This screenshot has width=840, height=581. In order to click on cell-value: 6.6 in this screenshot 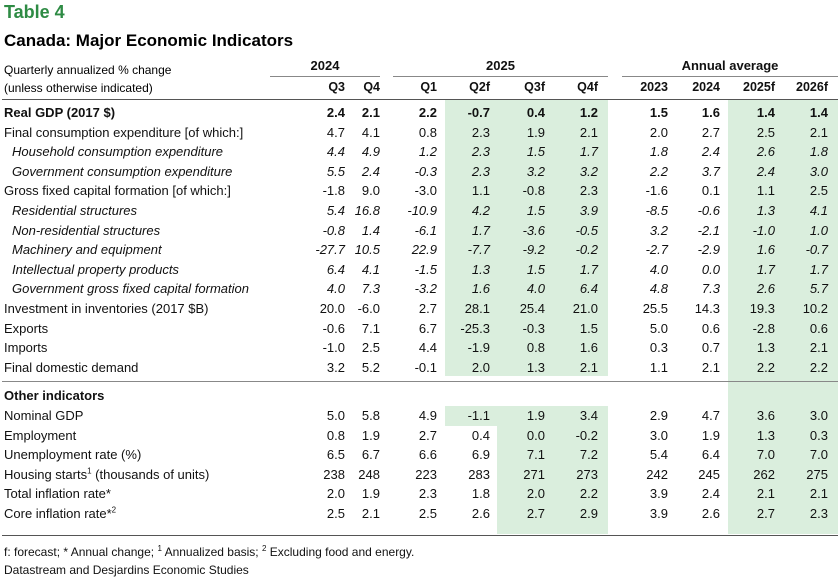, I will do `click(427, 455)`.